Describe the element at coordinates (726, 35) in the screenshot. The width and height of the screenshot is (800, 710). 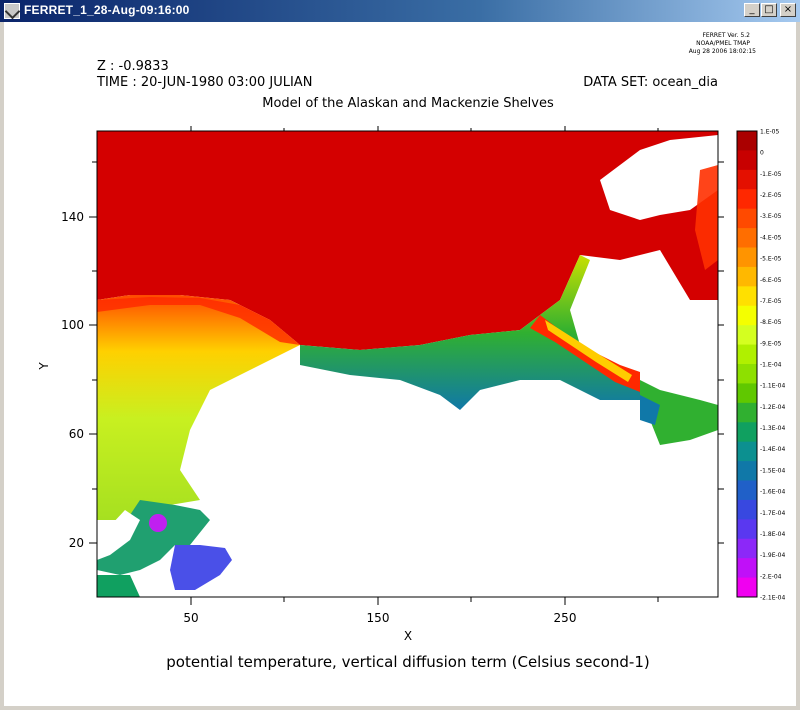
I see `version-line-1: FERRET Ver. 5.2` at that location.